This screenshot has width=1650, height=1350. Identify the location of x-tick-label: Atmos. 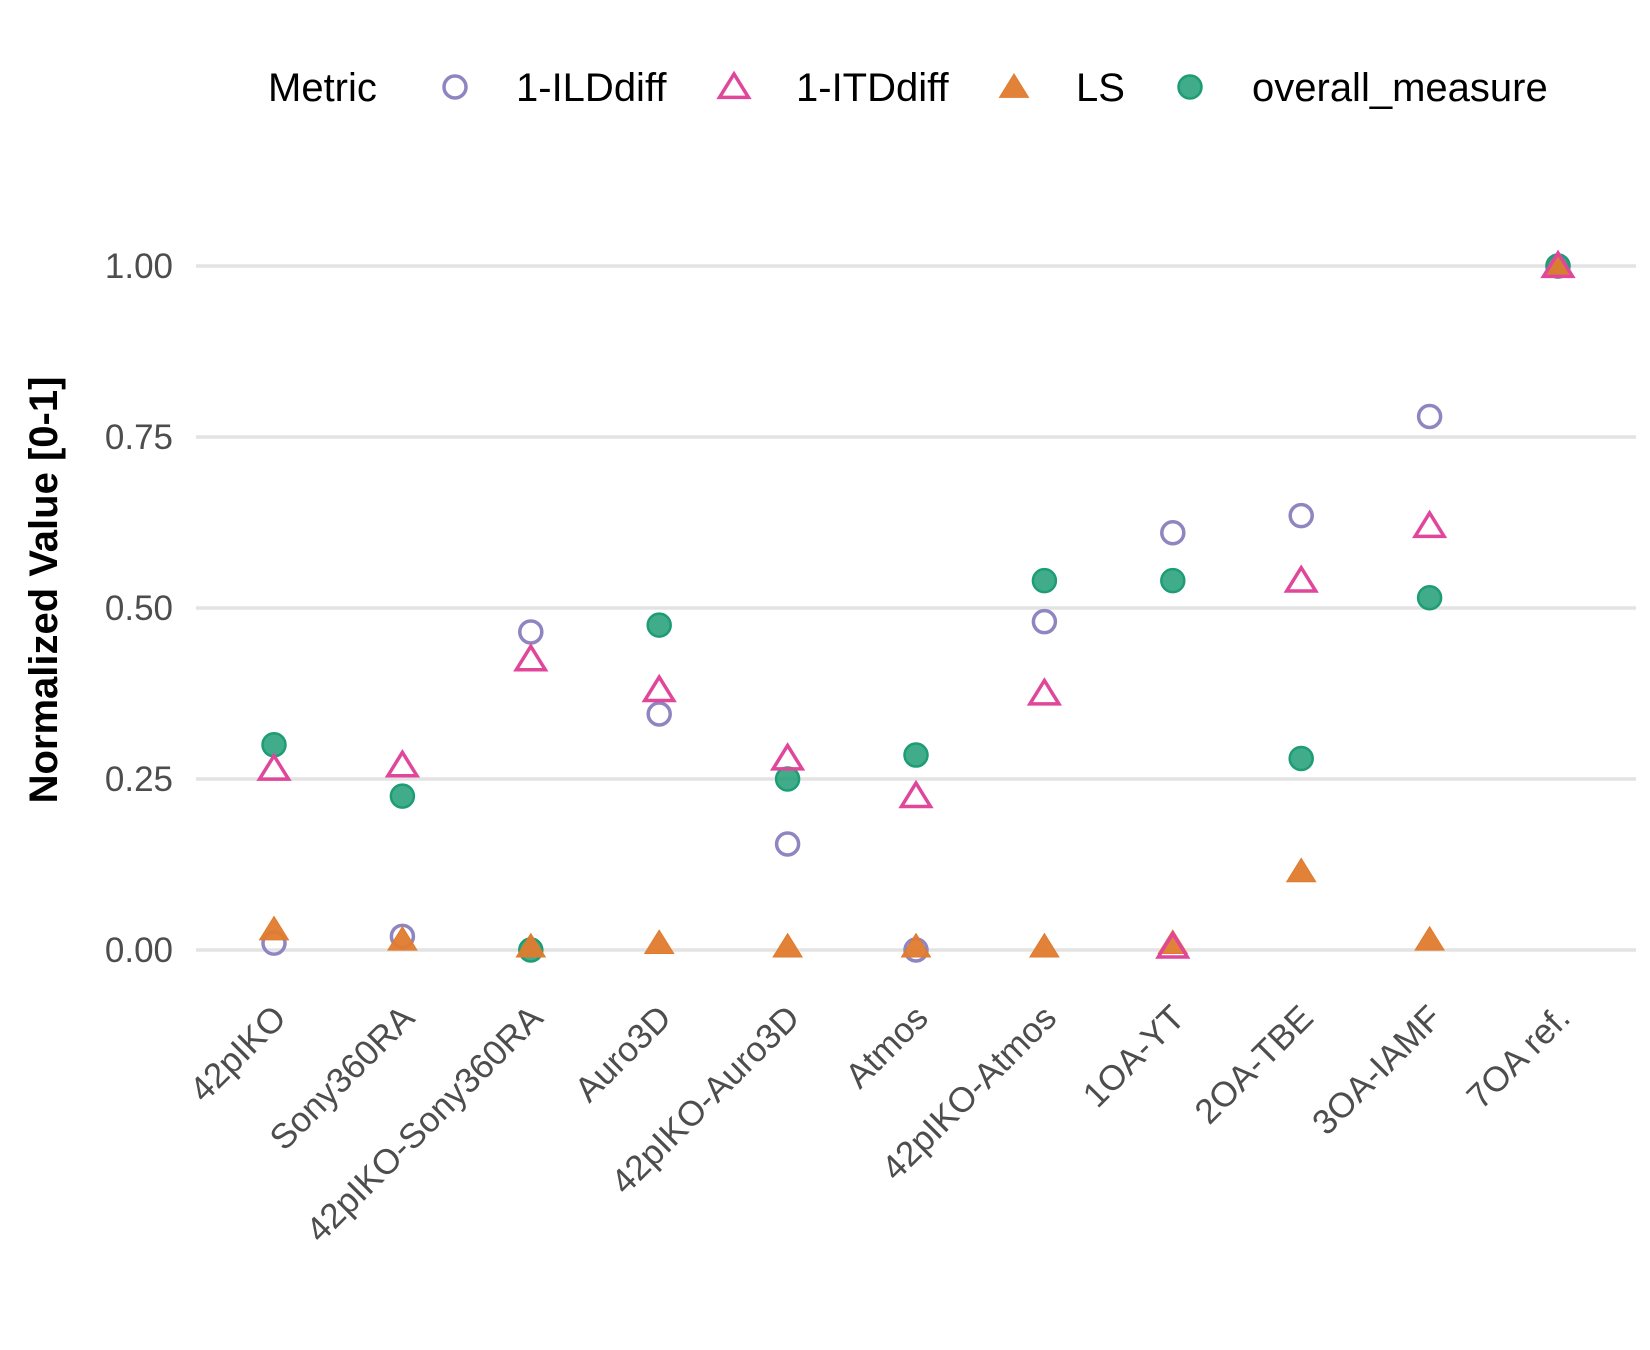
(887, 1047).